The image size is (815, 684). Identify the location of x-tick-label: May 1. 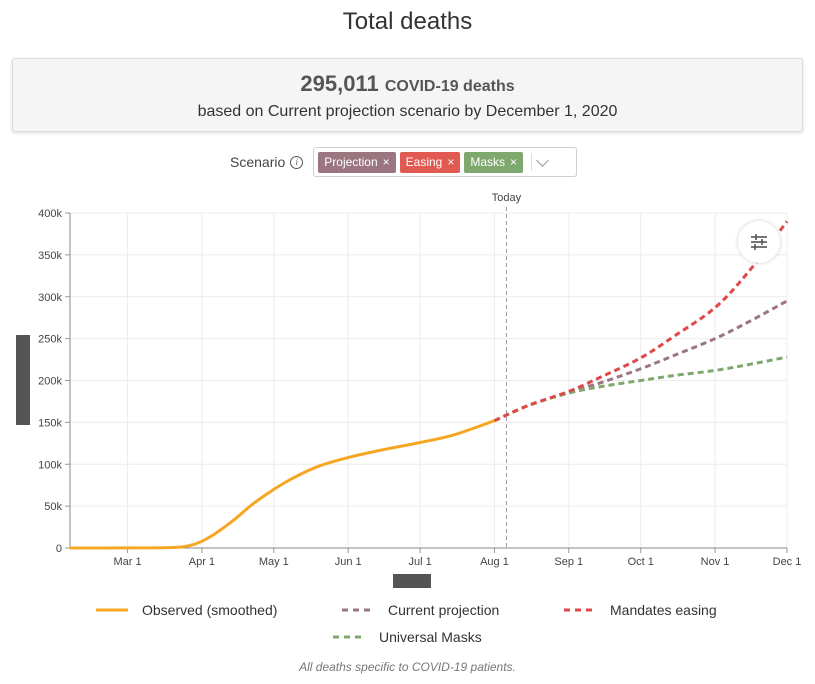
(274, 562).